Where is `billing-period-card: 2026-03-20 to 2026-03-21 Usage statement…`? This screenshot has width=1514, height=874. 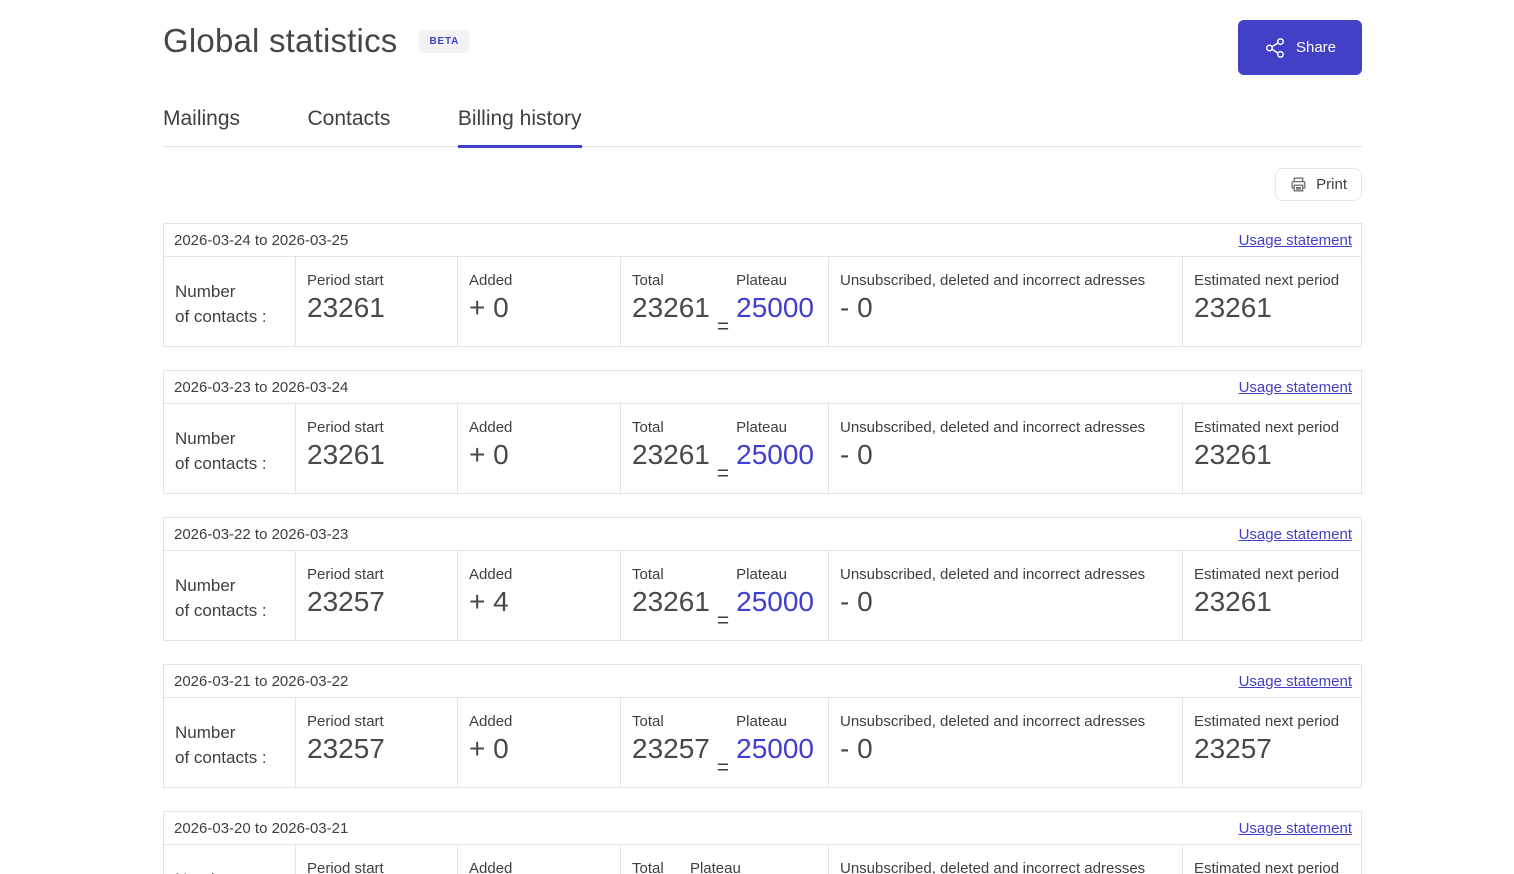
billing-period-card: 2026-03-20 to 2026-03-21 Usage statement… is located at coordinates (762, 842).